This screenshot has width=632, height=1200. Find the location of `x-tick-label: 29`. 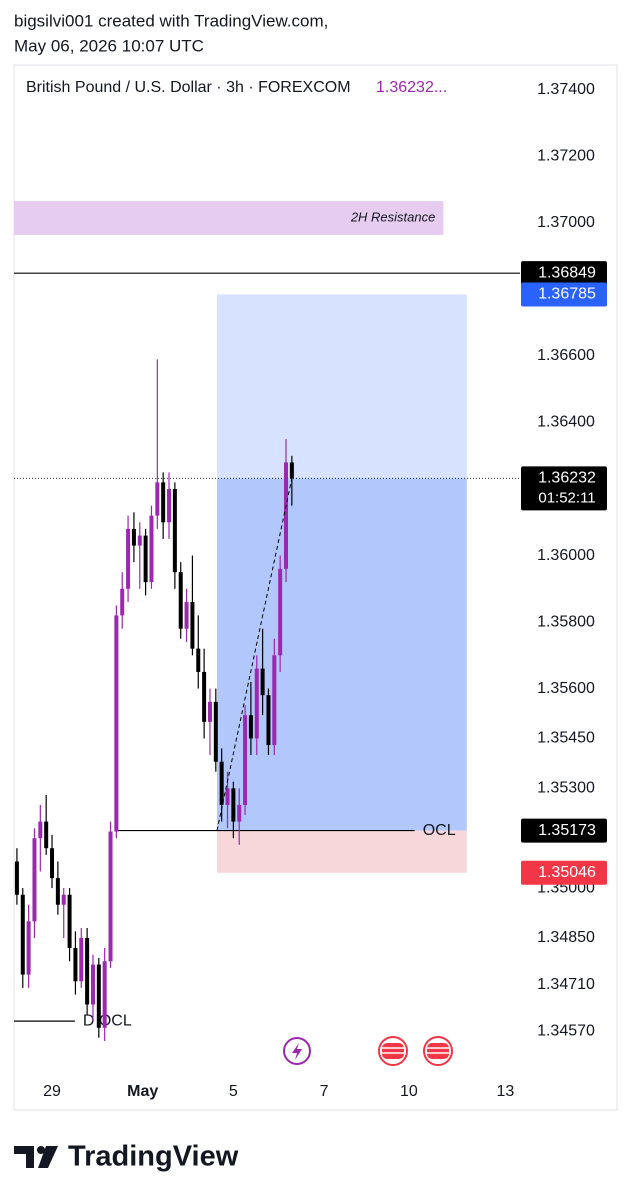

x-tick-label: 29 is located at coordinates (52, 1091).